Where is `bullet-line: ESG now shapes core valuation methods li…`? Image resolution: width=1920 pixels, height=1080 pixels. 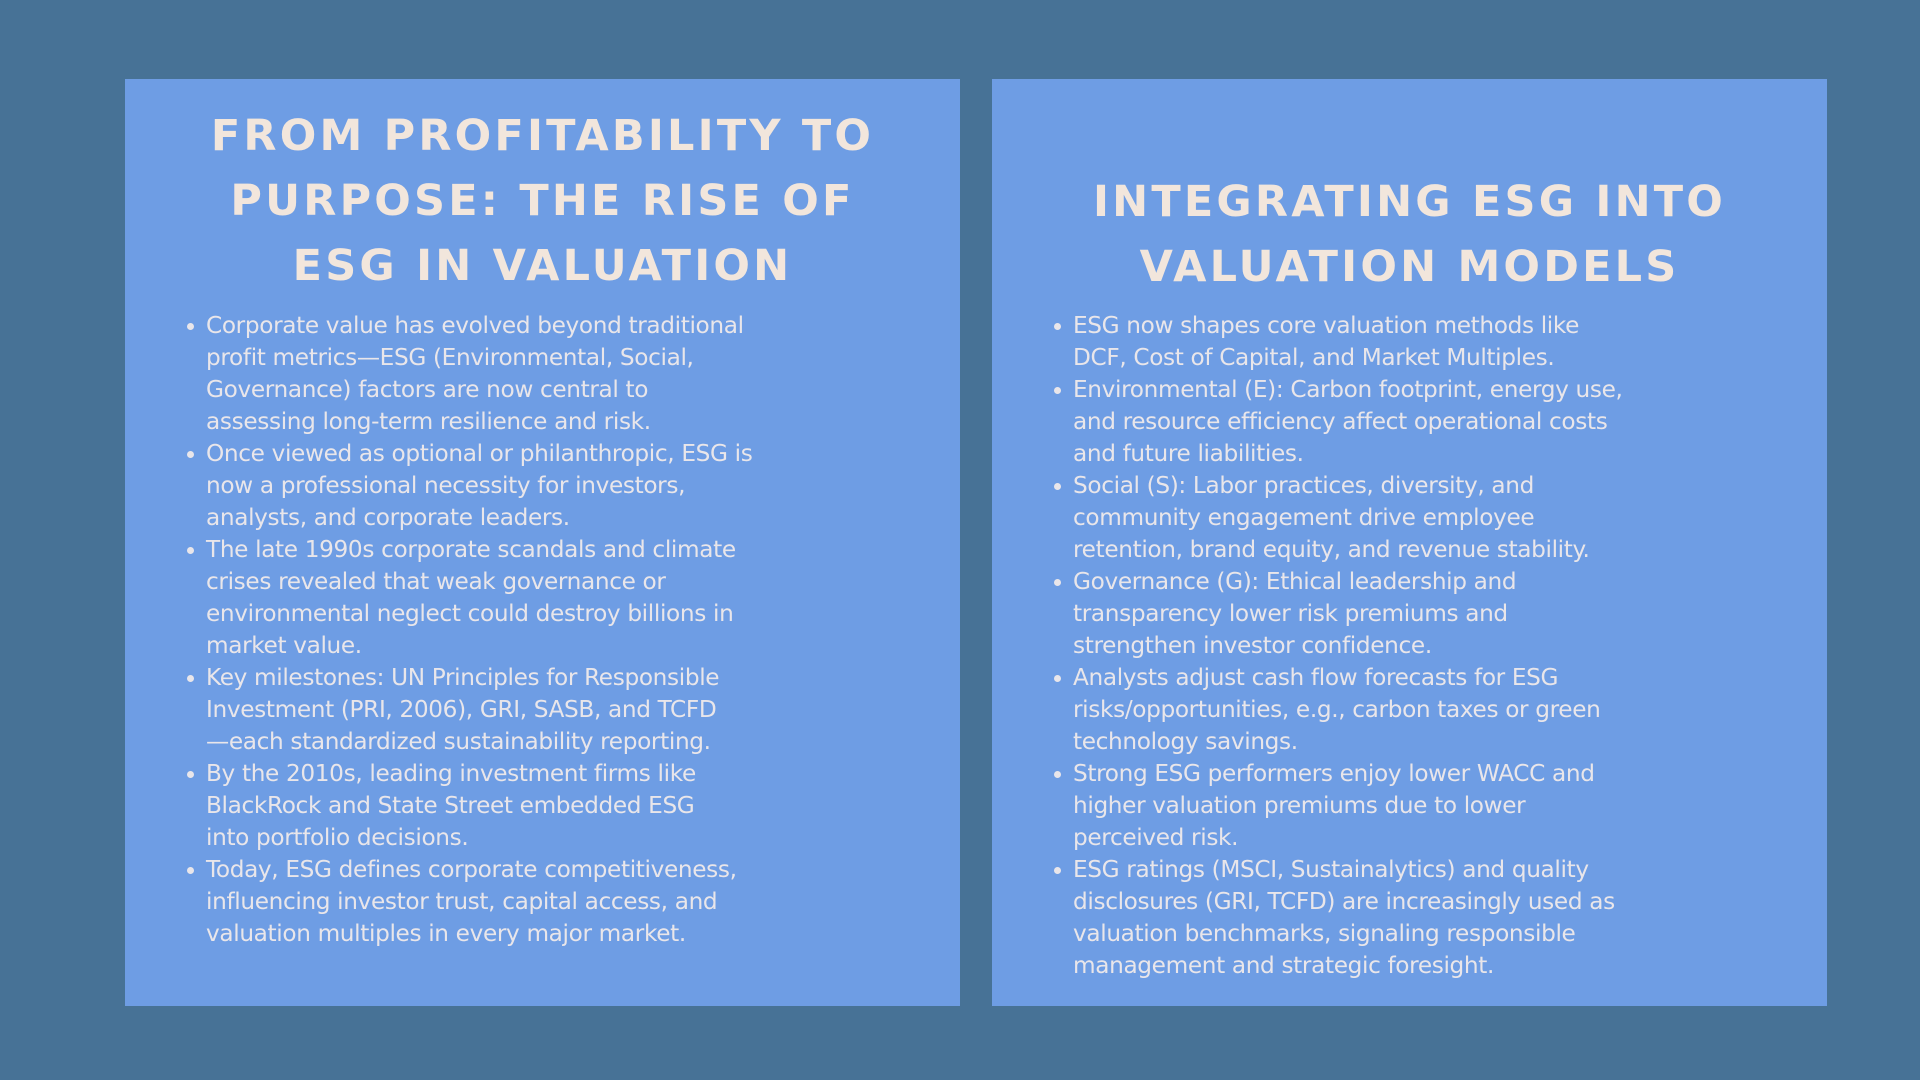 bullet-line: ESG now shapes core valuation methods li… is located at coordinates (1326, 325).